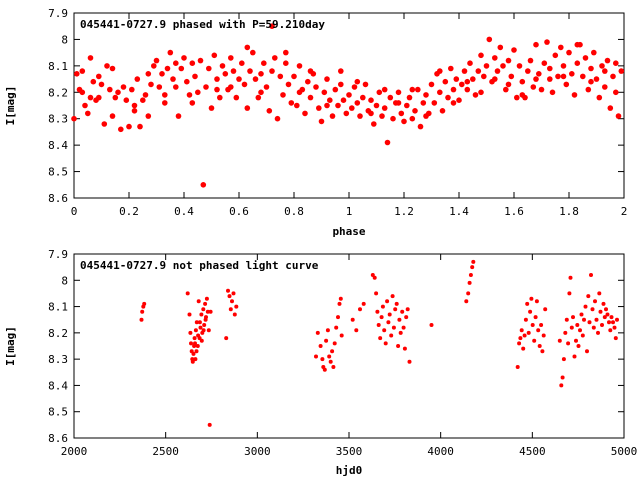 Image resolution: width=640 pixels, height=485 pixels. What do you see at coordinates (459, 211) in the screenshot?
I see `x-tick-label: 1.4` at bounding box center [459, 211].